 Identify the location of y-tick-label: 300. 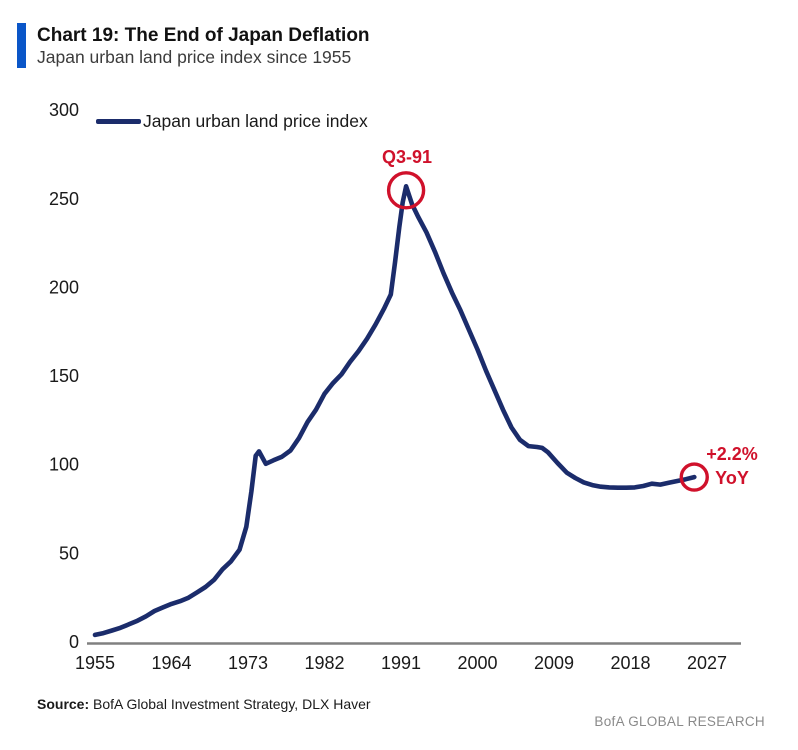
(64, 110).